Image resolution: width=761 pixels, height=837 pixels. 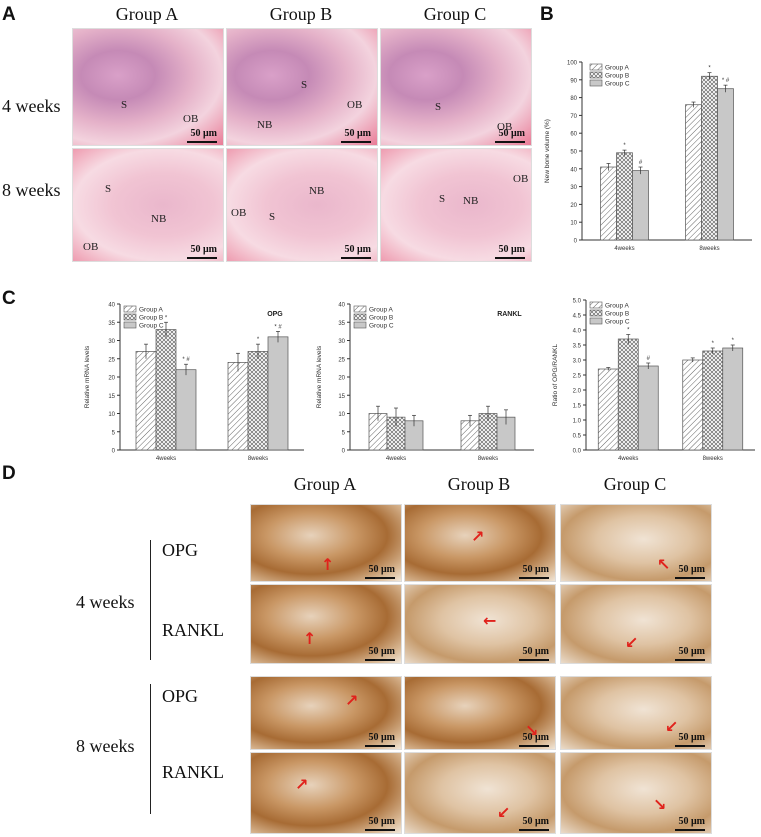 I want to click on panel-a-col-group-b: Group B, so click(x=301, y=14).